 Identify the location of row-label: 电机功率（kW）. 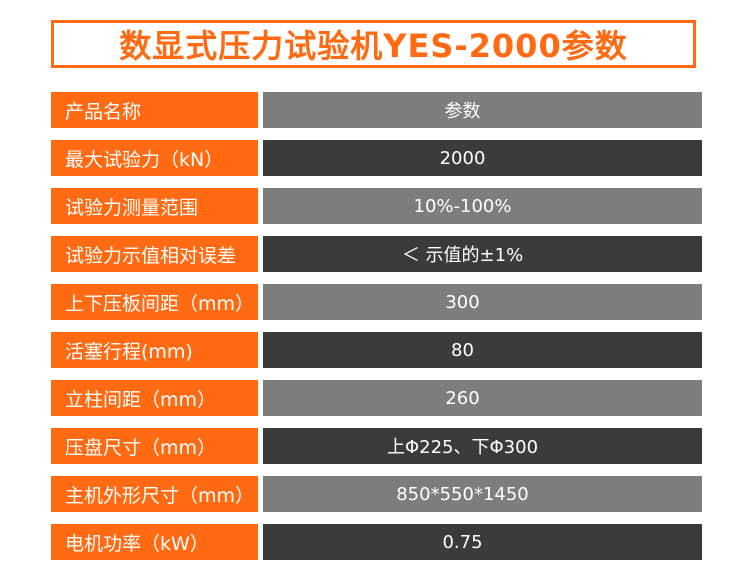
(154, 542).